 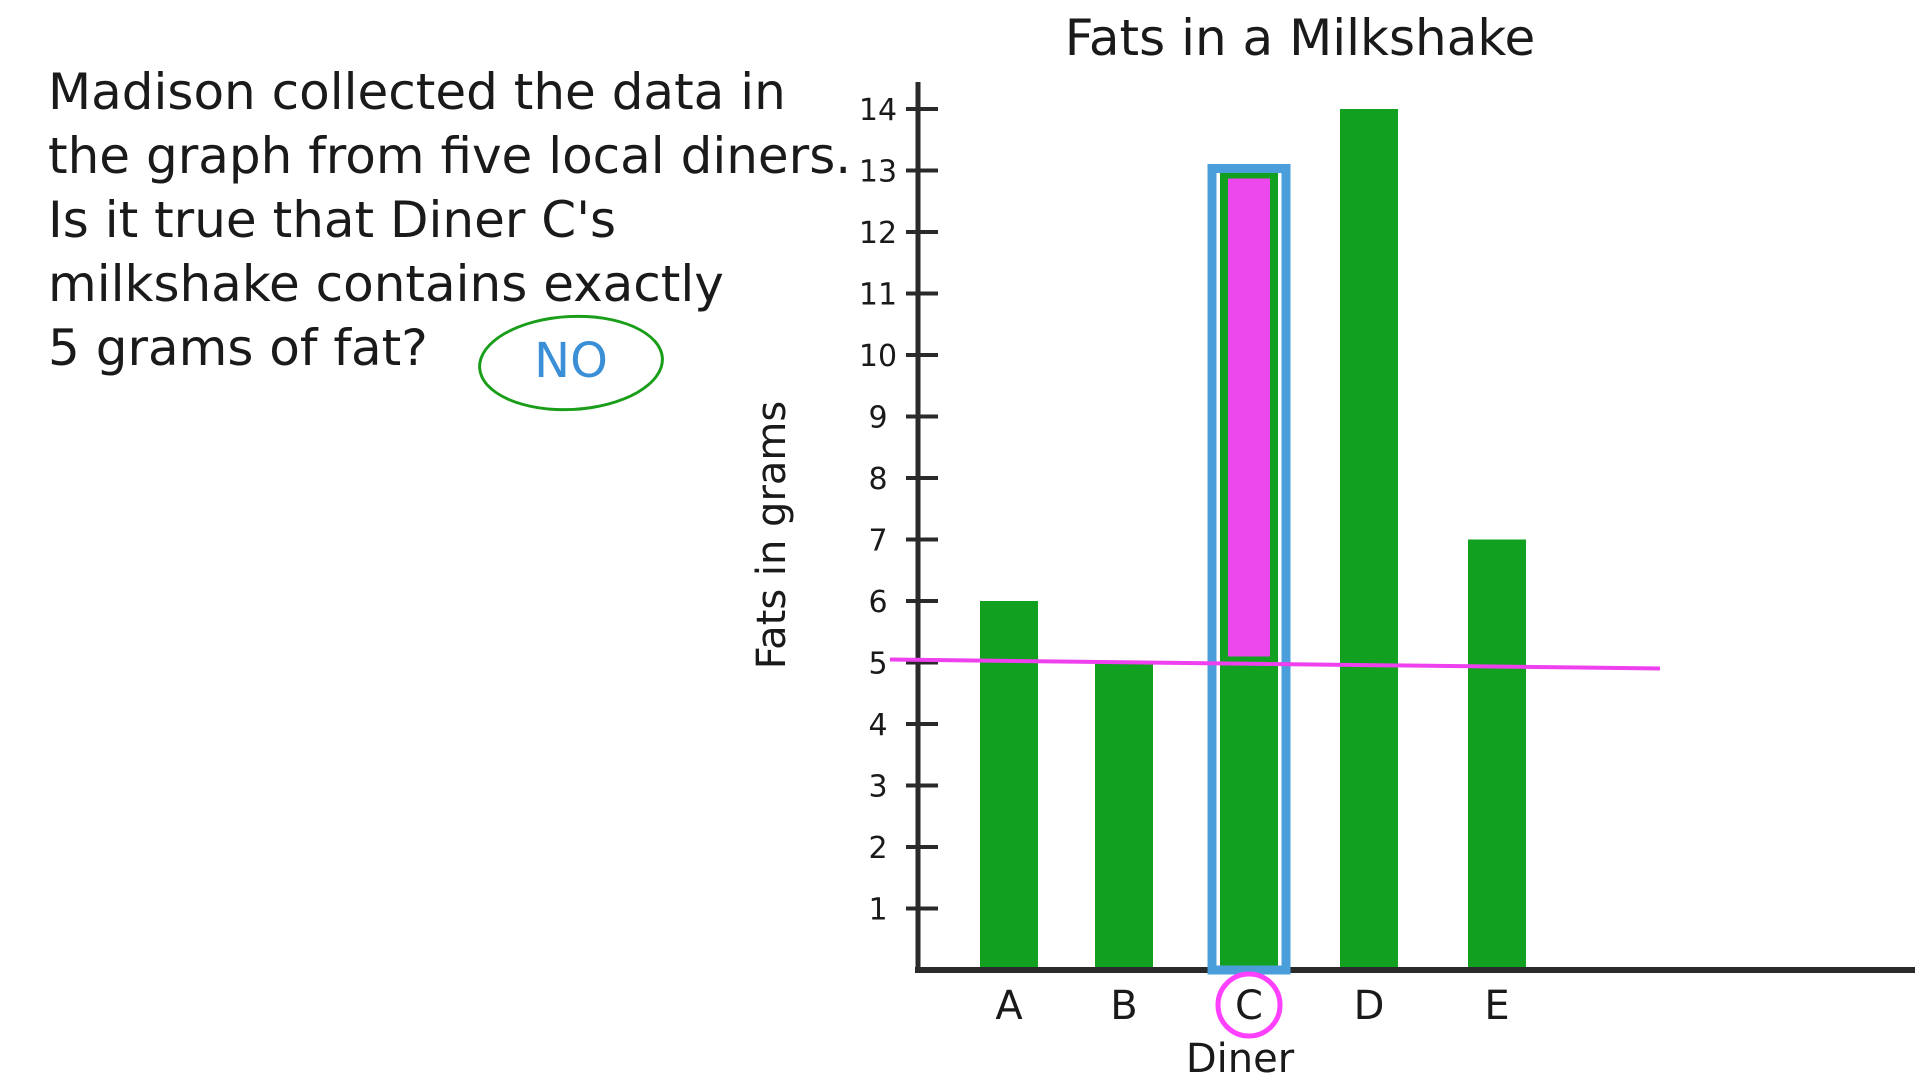 I want to click on y-tick-label: 12, so click(x=878, y=233).